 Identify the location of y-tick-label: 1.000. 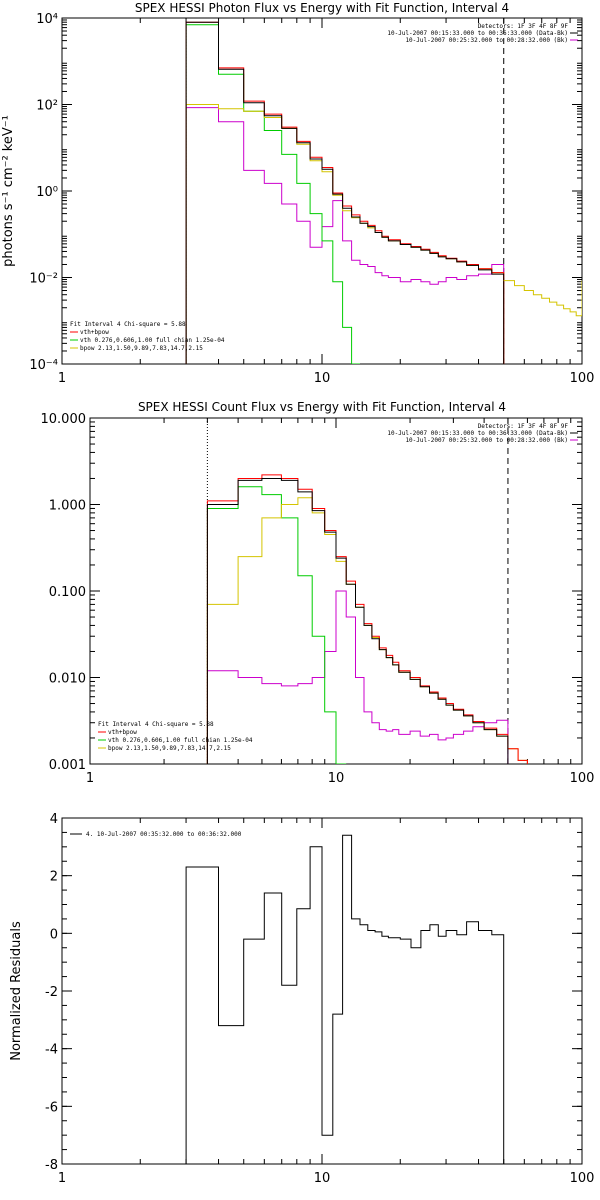
(67, 506).